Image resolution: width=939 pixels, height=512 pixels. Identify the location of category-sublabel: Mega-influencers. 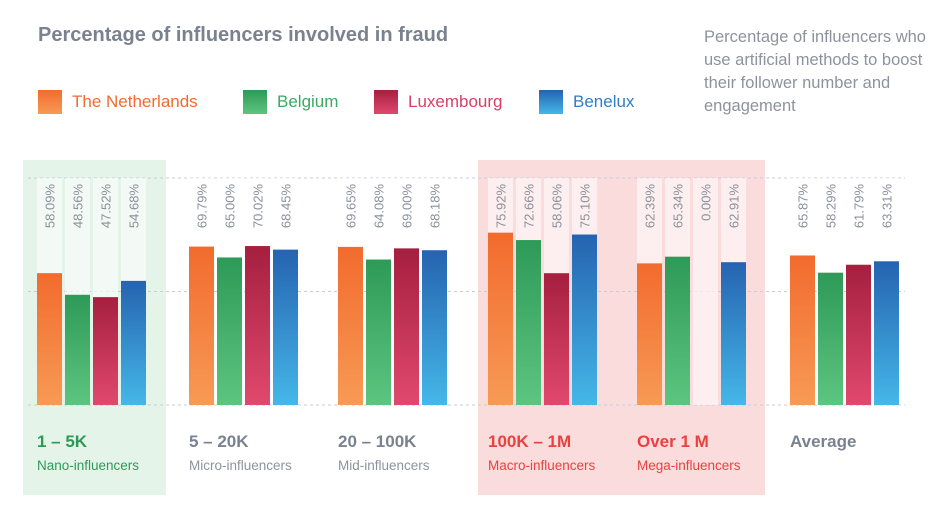
(689, 465).